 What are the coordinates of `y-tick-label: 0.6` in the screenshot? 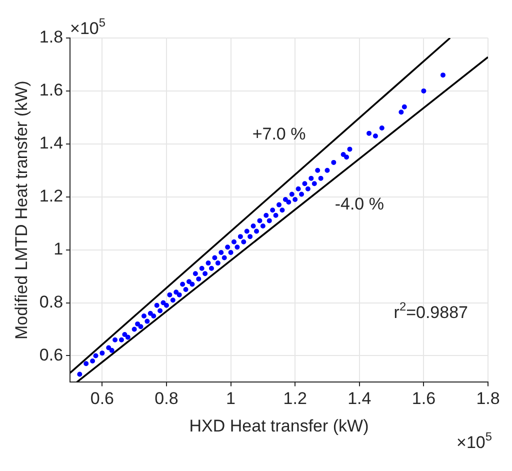 It's located at (51, 354).